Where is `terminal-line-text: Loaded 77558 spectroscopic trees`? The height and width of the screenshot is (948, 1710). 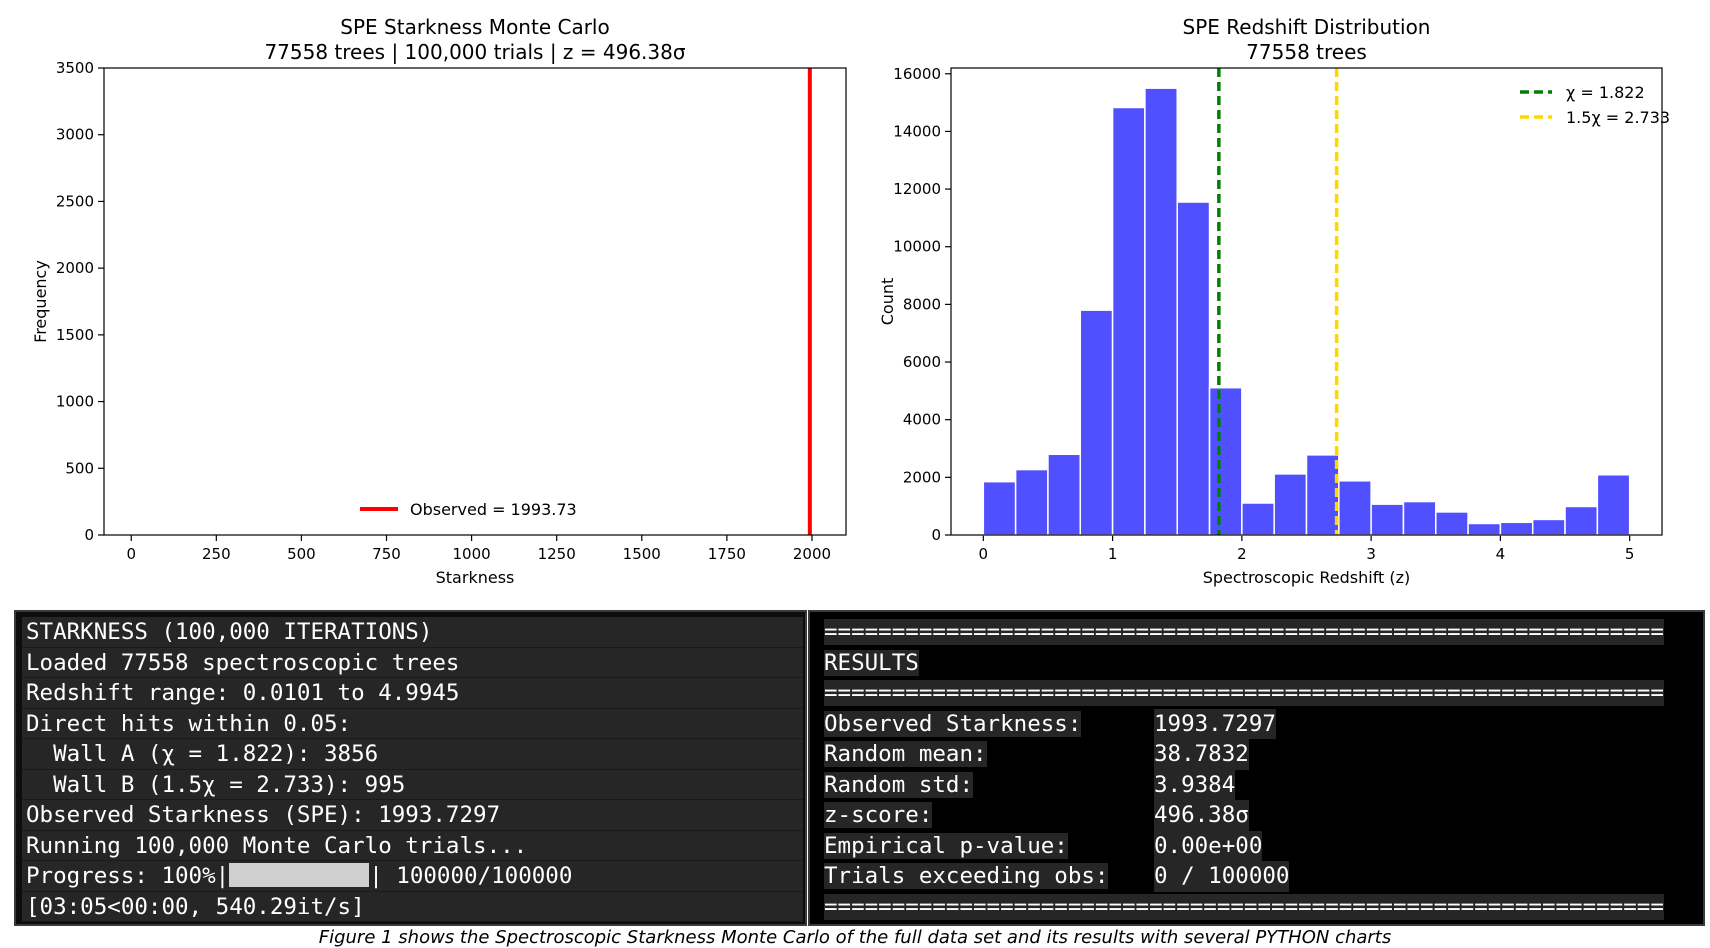 terminal-line-text: Loaded 77558 spectroscopic trees is located at coordinates (243, 662).